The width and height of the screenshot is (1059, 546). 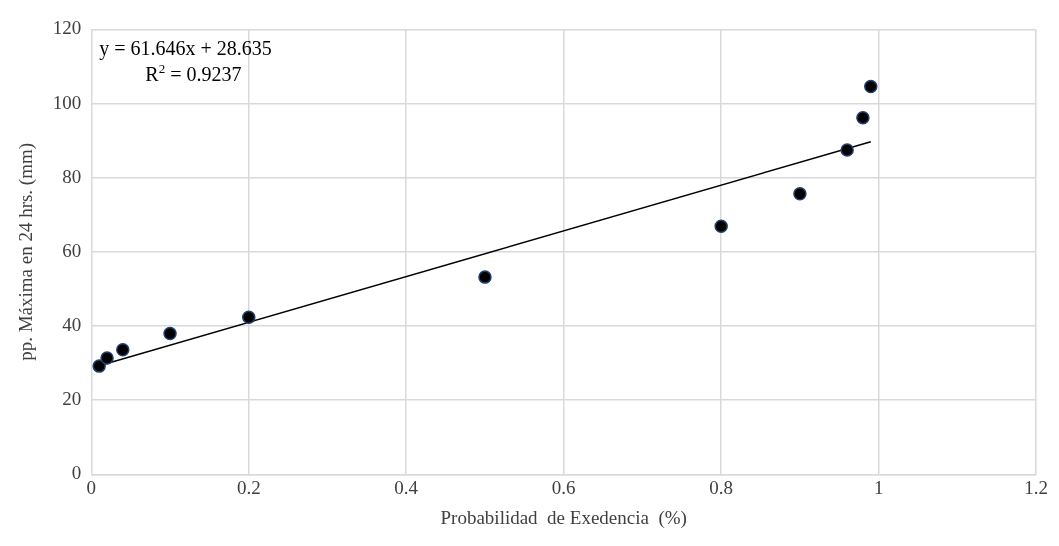 What do you see at coordinates (26, 251) in the screenshot?
I see `y-axis-title: pp. Máxima en 24 hrs. (mm)` at bounding box center [26, 251].